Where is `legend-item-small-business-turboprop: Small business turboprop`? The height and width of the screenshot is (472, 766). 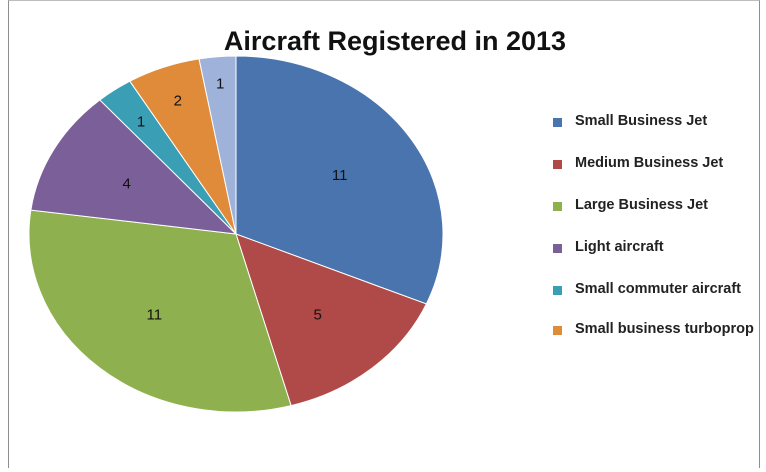
legend-item-small-business-turboprop: Small business turboprop is located at coordinates (655, 329).